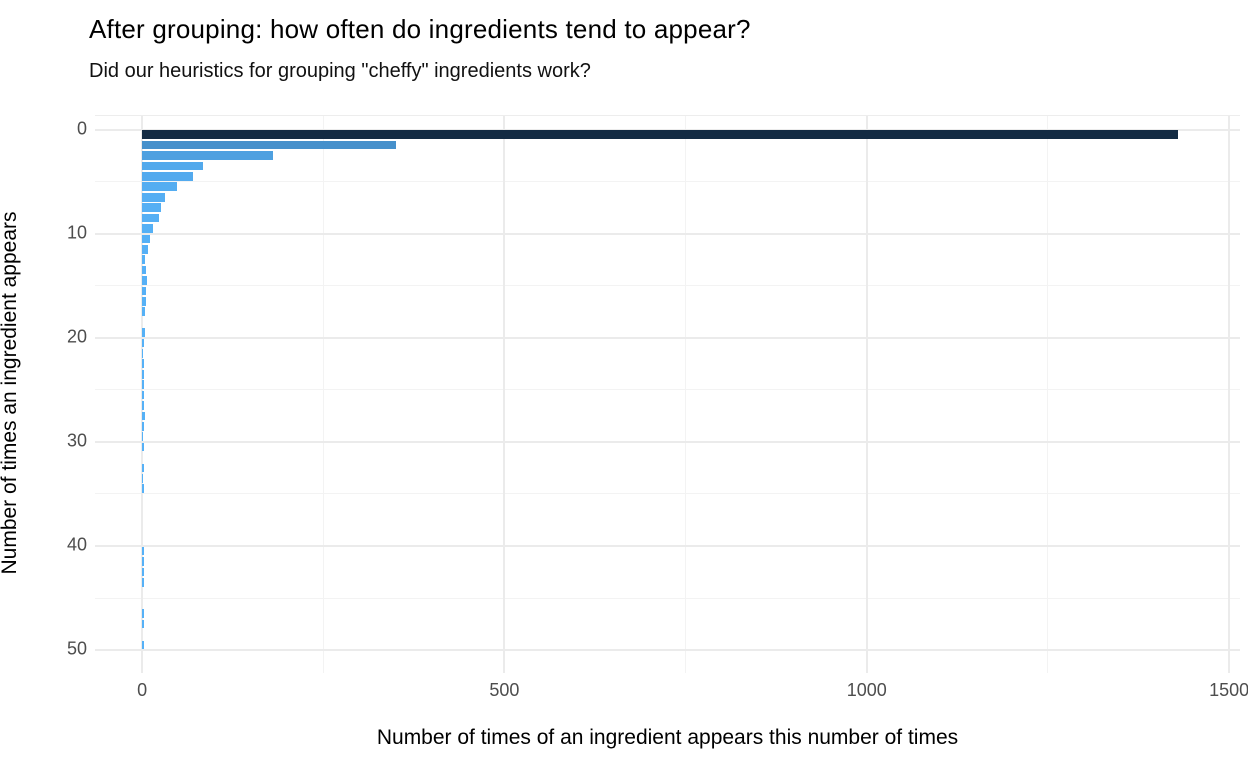 This screenshot has width=1248, height=768. I want to click on y-tick-label: 0, so click(81, 128).